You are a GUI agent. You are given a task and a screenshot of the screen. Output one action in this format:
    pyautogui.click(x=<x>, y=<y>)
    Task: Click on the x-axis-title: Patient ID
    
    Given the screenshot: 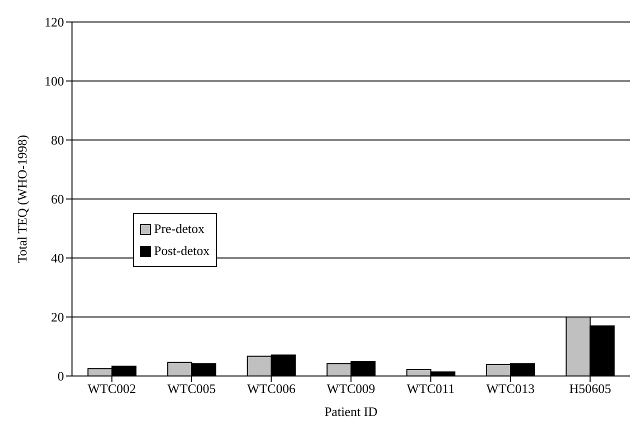 What is the action you would take?
    pyautogui.click(x=351, y=411)
    